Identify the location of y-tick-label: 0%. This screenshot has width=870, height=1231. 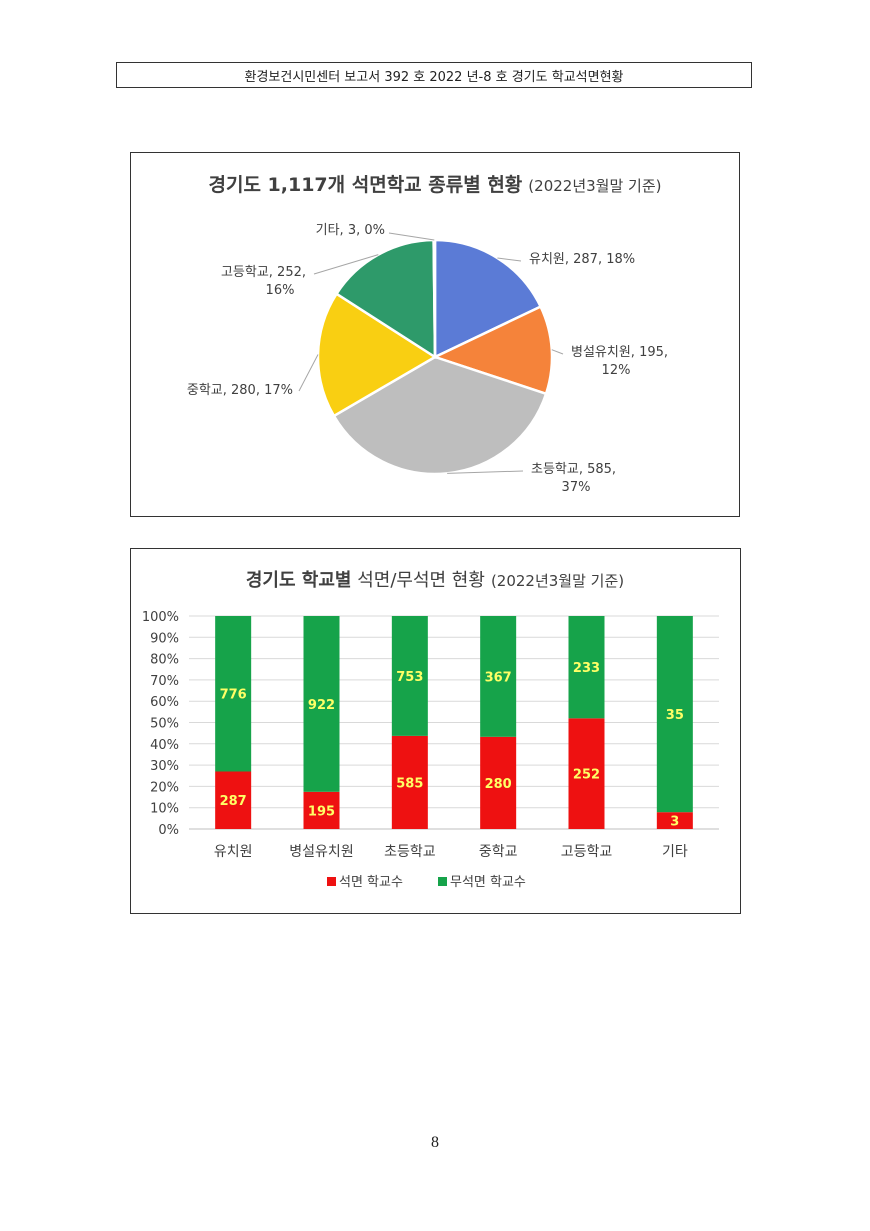
(168, 830).